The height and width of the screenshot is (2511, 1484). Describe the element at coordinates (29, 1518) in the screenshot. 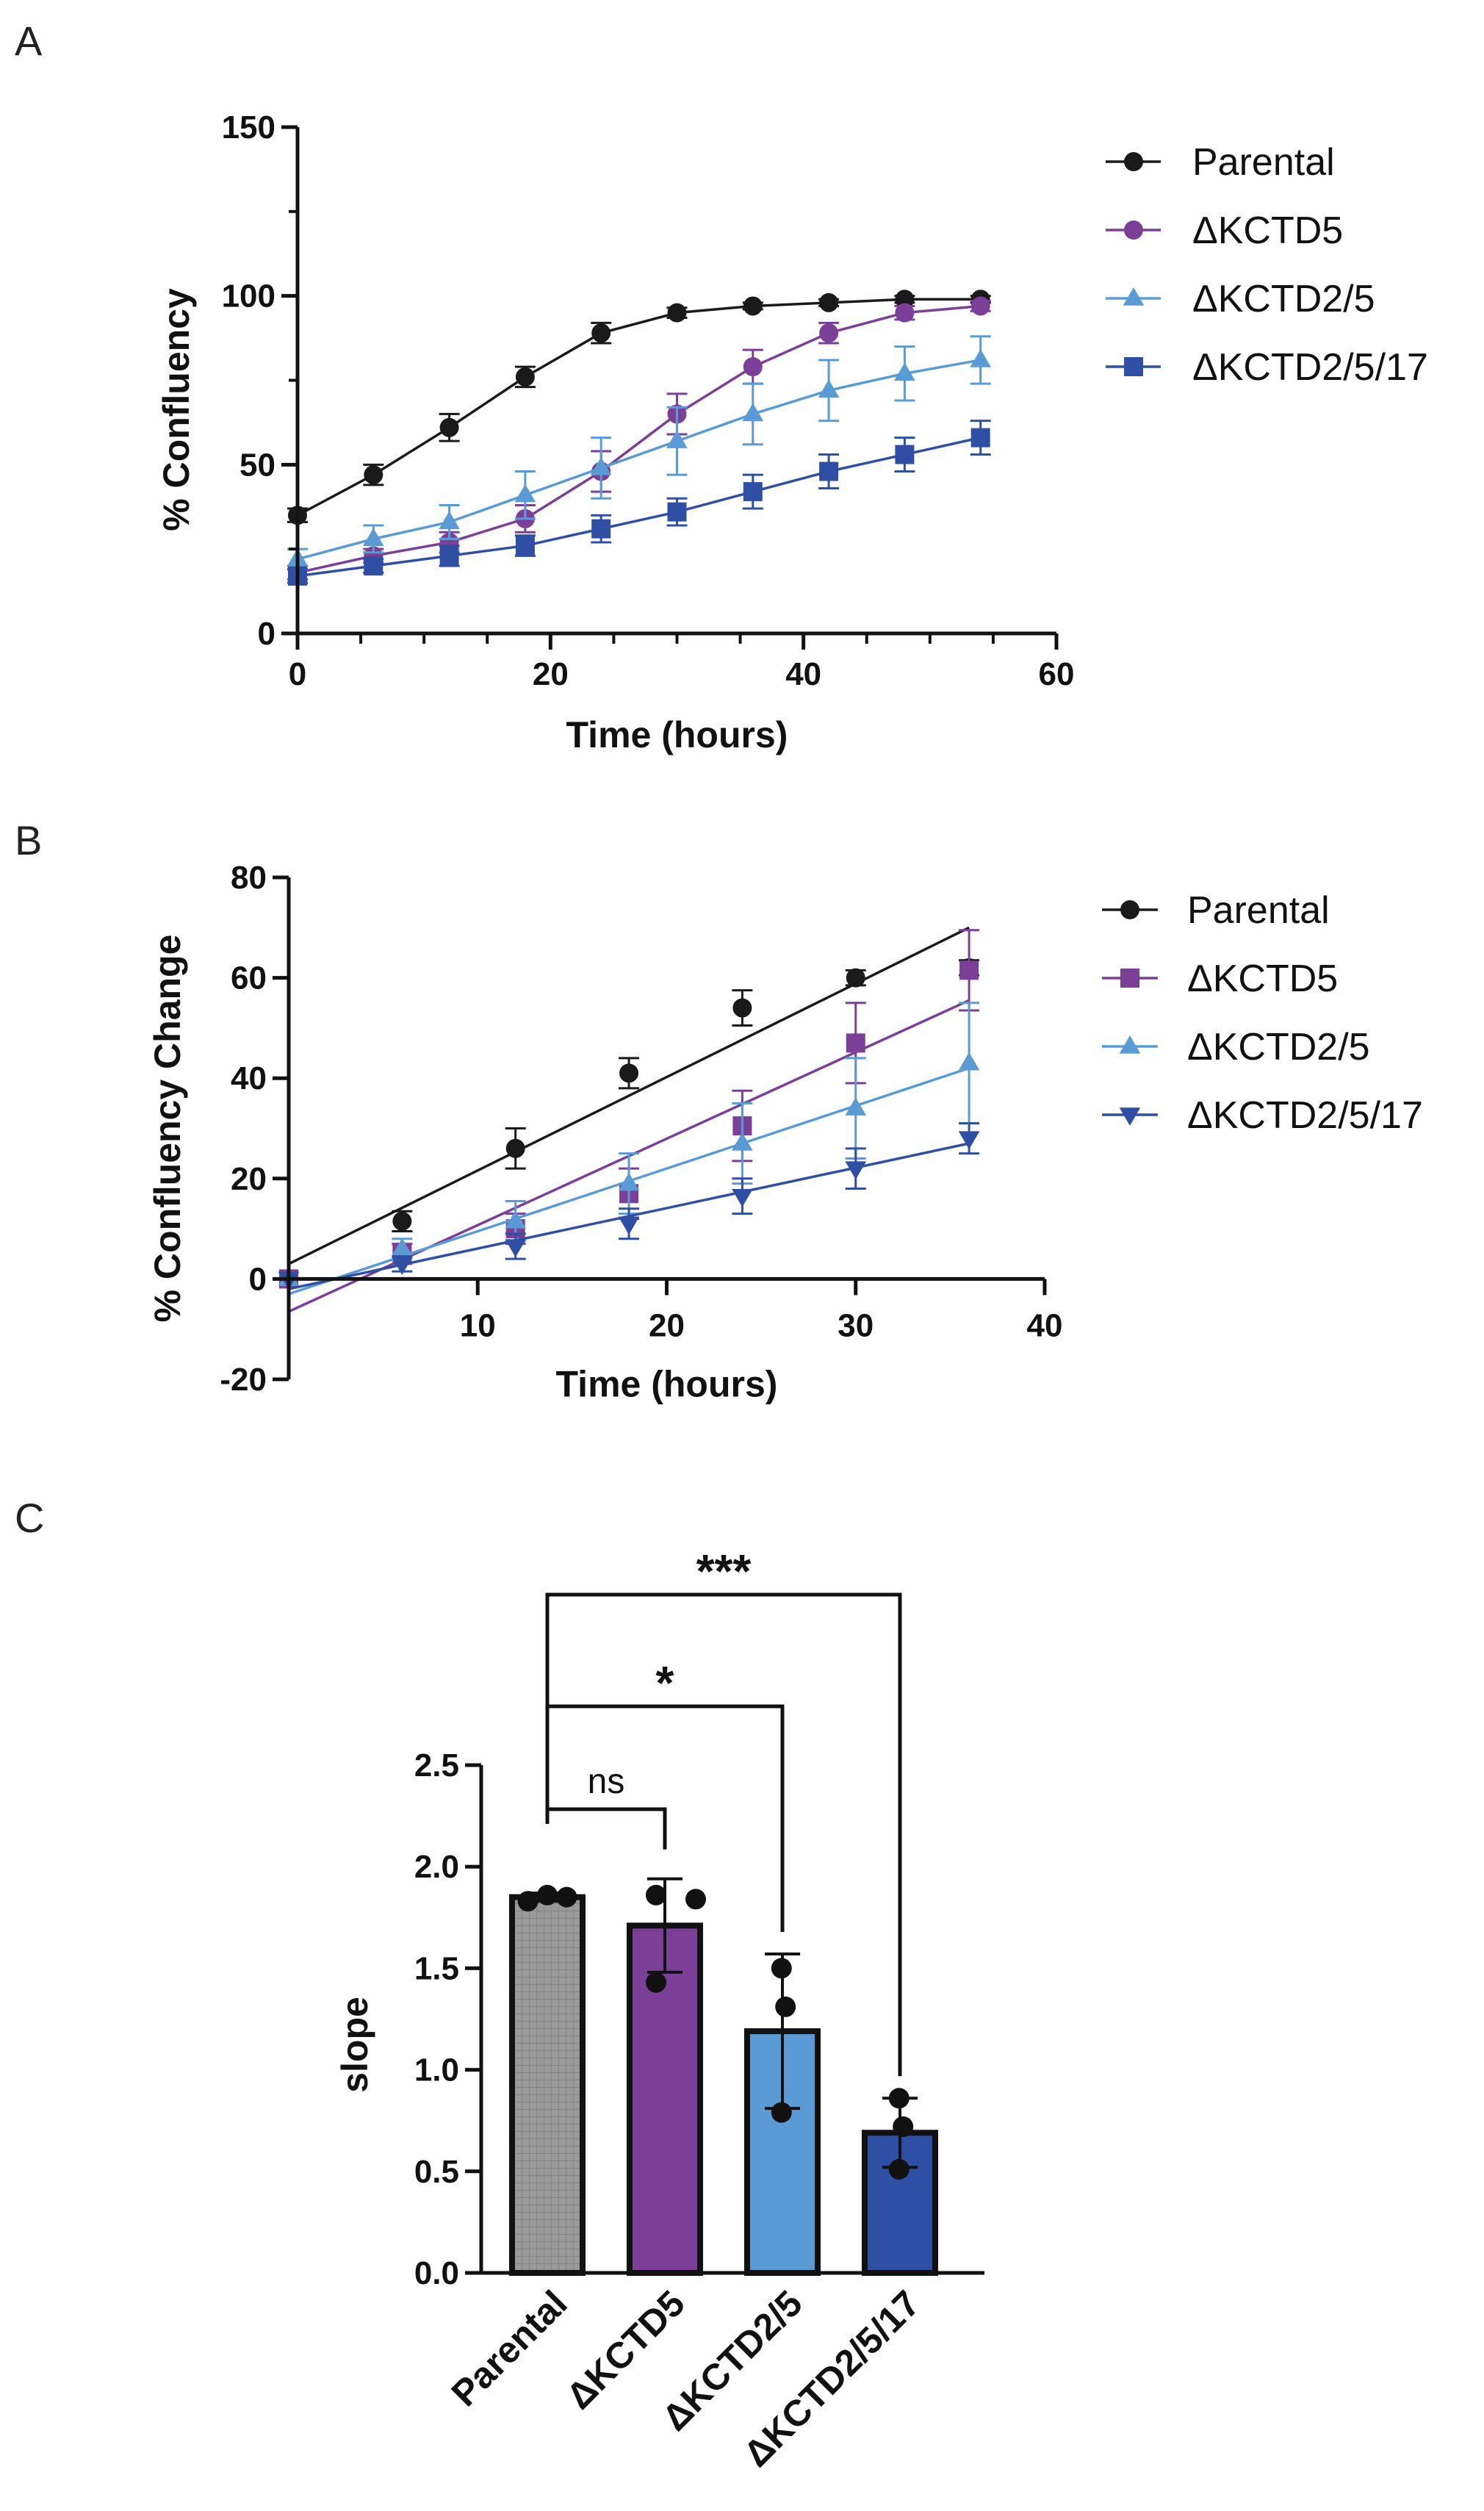

I see `panel-label-c: C` at that location.